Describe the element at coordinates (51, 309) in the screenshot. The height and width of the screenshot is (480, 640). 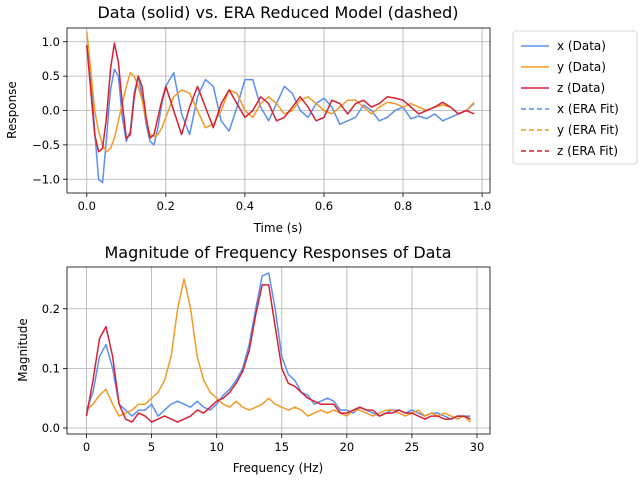
I see `y-tick-label: 0.2` at that location.